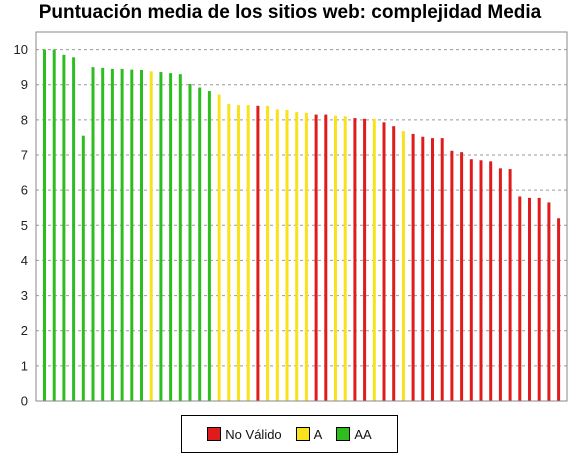 The height and width of the screenshot is (458, 580). What do you see at coordinates (24, 295) in the screenshot?
I see `y-tick-label: 3` at bounding box center [24, 295].